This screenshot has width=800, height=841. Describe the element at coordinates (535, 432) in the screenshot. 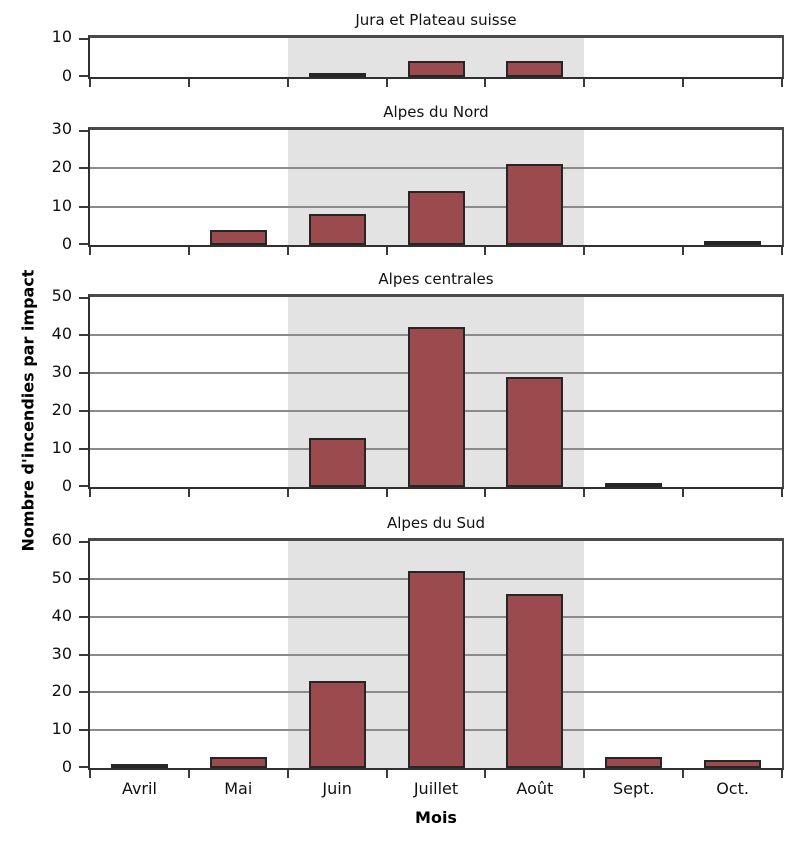

I see `bar-ao-t-alpes-centrales` at that location.